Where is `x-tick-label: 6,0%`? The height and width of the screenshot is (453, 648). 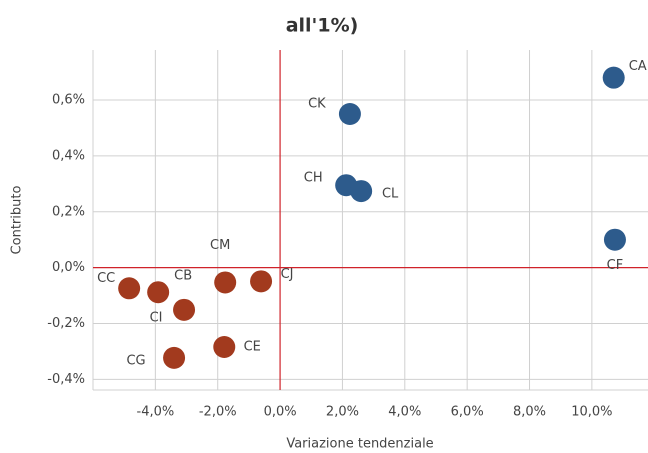
x-tick-label: 6,0% is located at coordinates (467, 412).